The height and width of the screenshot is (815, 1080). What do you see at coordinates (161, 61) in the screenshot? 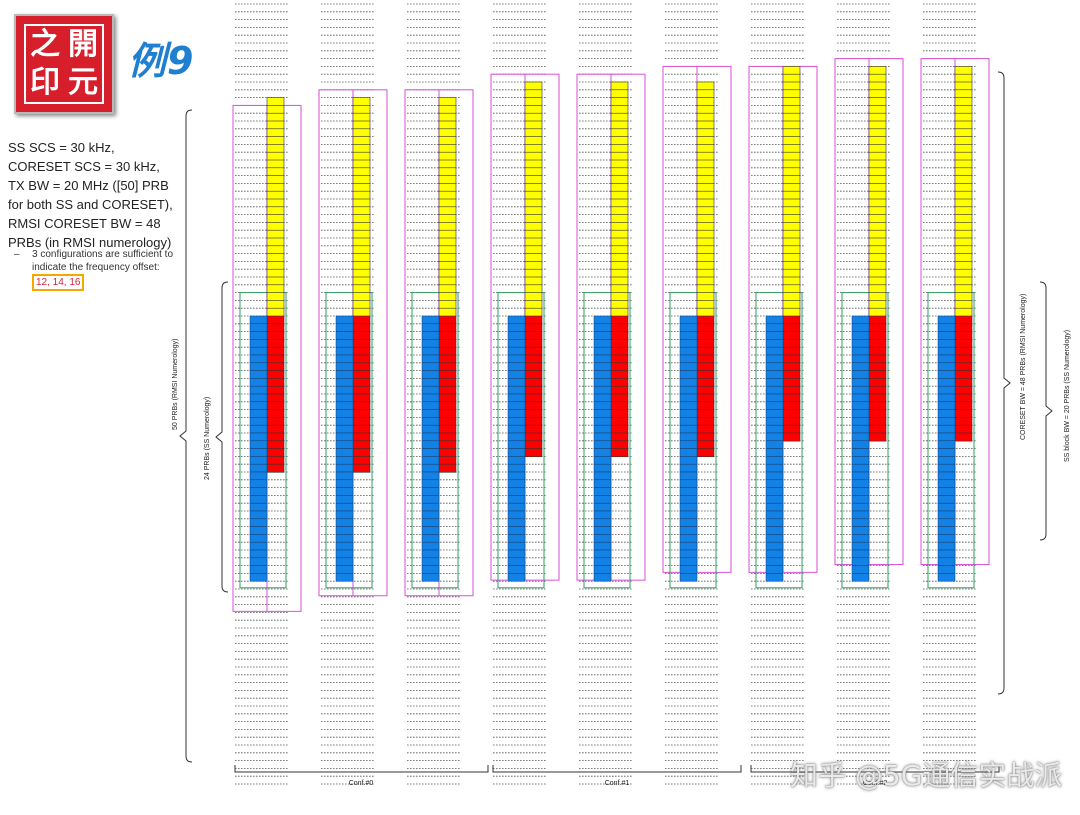
I see `page-title: 例9` at bounding box center [161, 61].